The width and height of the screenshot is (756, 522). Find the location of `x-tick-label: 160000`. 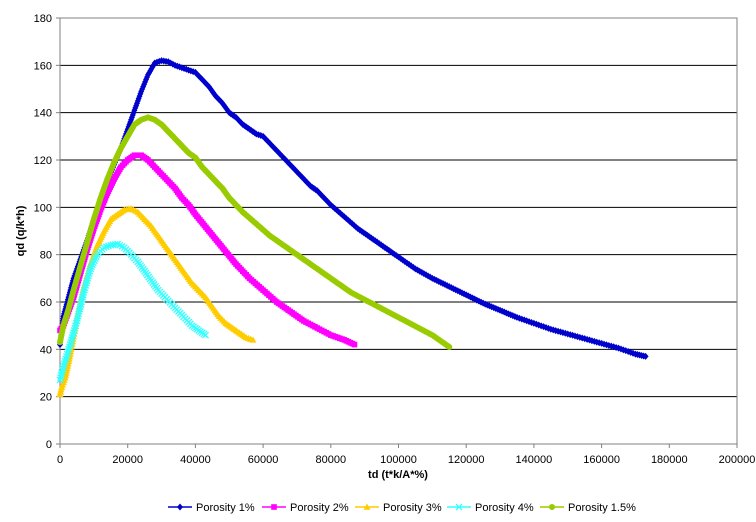

x-tick-label: 160000 is located at coordinates (601, 460).